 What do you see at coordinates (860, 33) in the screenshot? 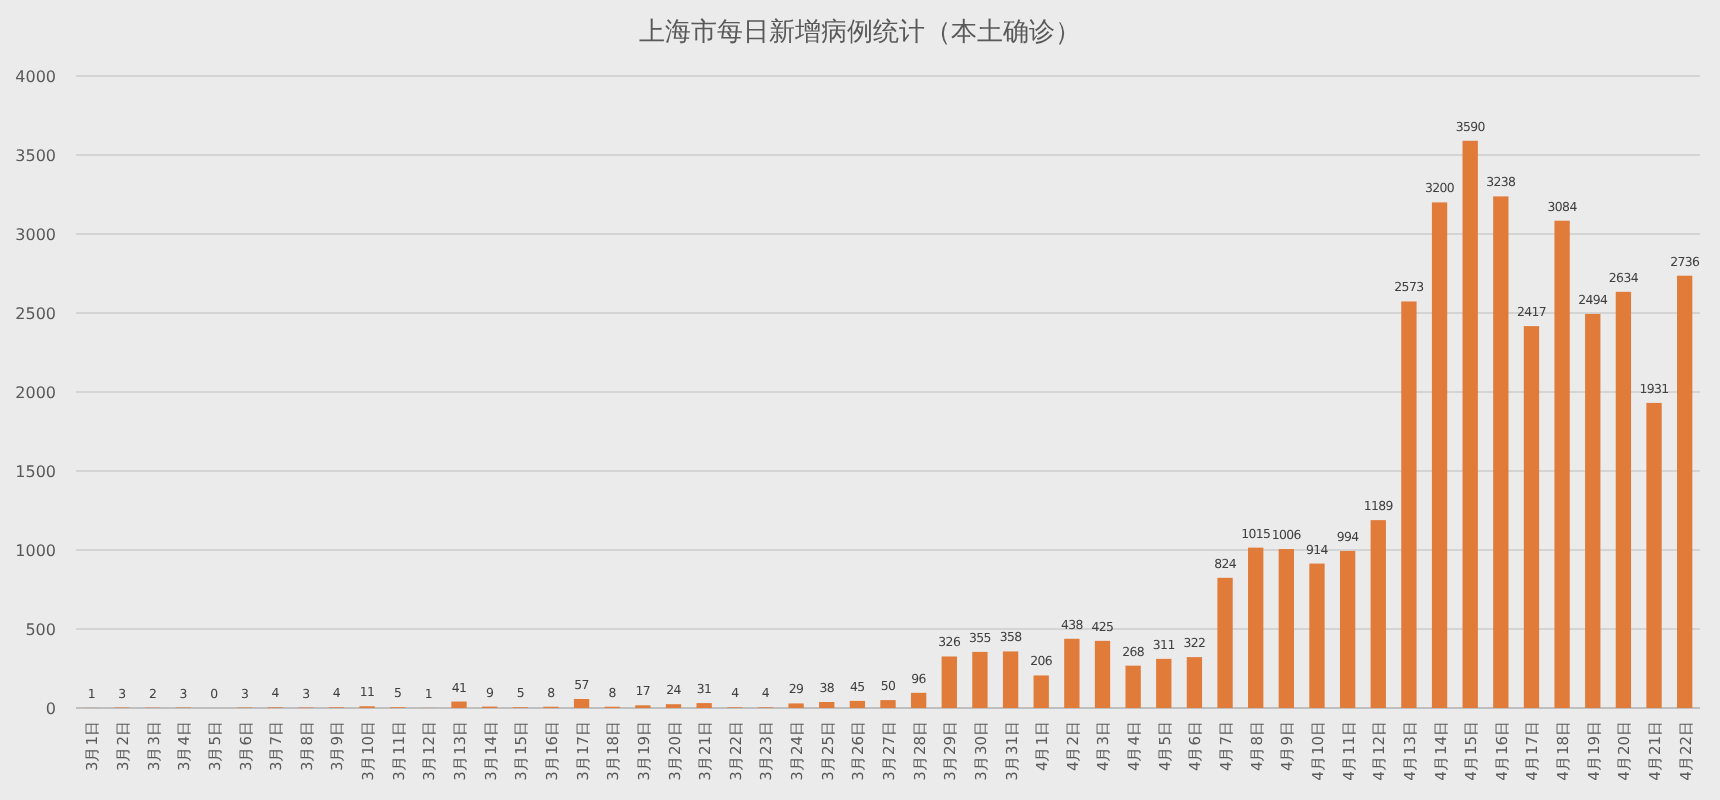
I see `chart-title: 上海市每日新增病例统计（本土确诊）` at bounding box center [860, 33].